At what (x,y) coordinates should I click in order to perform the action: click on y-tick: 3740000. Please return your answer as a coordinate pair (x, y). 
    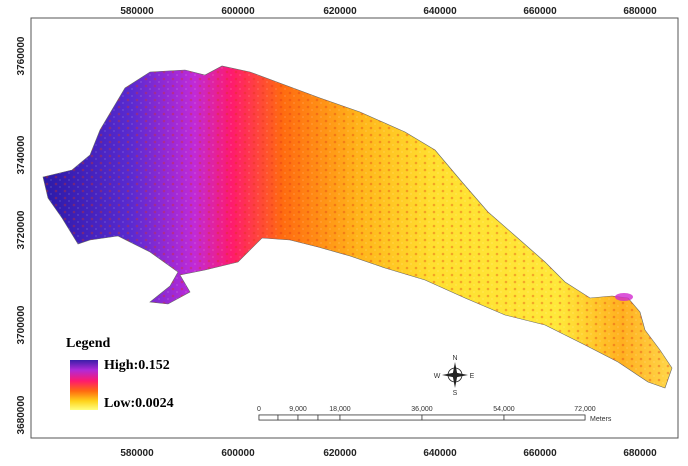
    Looking at the image, I should click on (21, 154).